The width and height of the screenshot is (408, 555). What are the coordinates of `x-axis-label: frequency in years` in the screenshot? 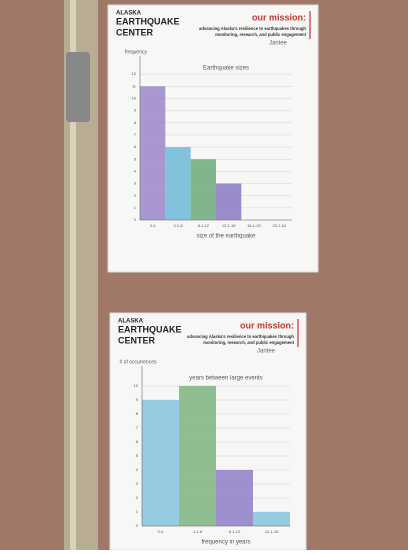 It's located at (225, 543).